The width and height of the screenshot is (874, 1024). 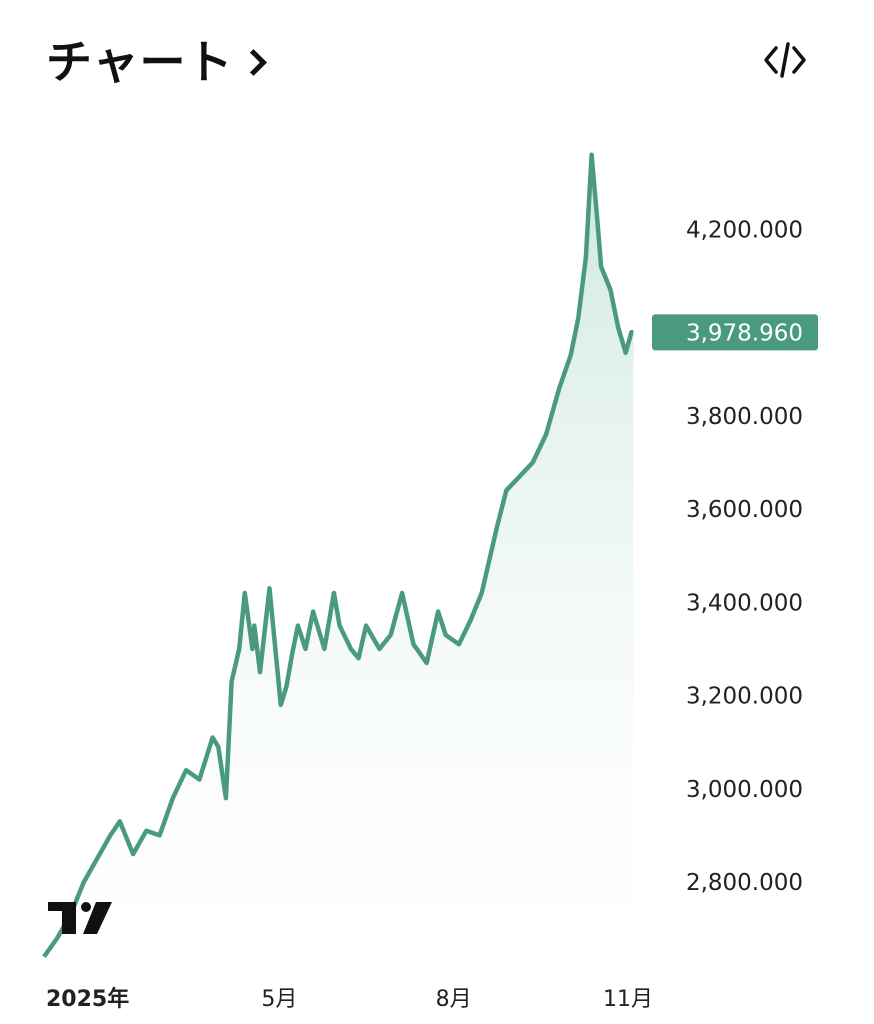 What do you see at coordinates (785, 60) in the screenshot?
I see `code-embed-icon` at bounding box center [785, 60].